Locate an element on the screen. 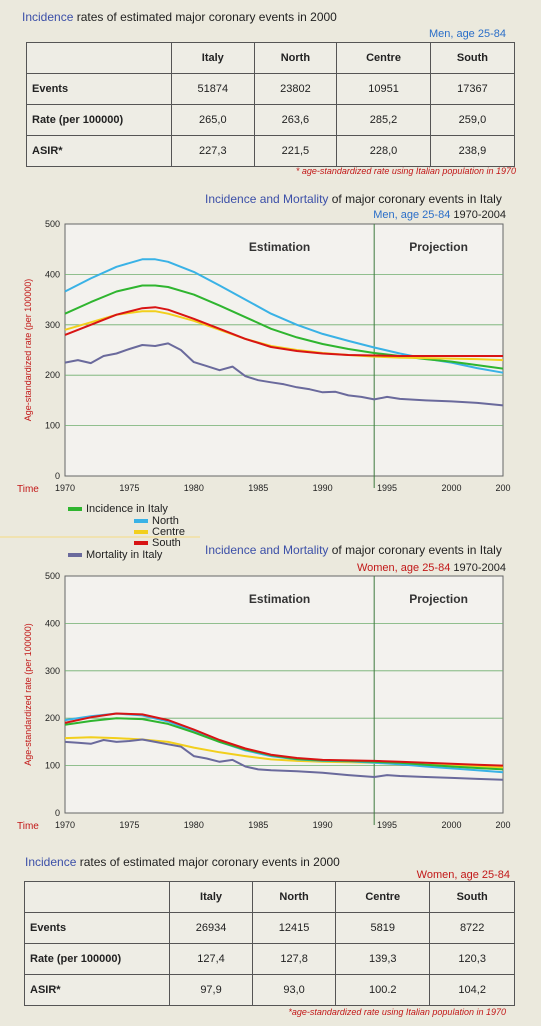 This screenshot has height=1026, width=541. legend-centre-swatch is located at coordinates (141, 532).